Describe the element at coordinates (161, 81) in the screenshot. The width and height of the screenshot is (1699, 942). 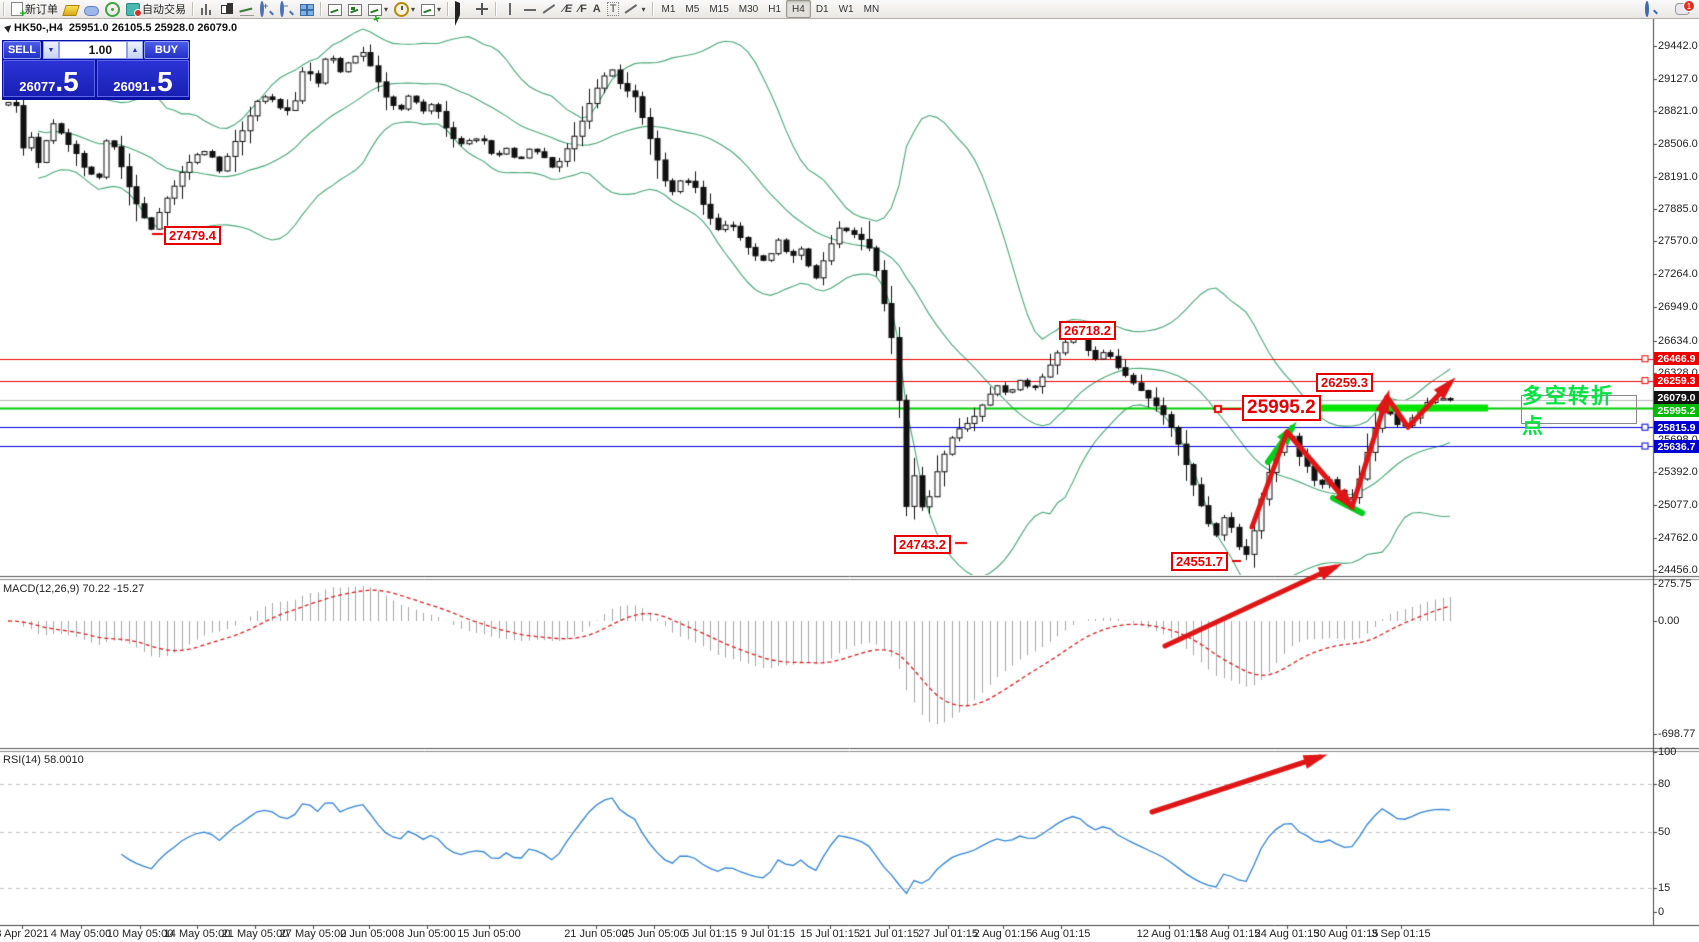
I see `buy-price-fraction: .5` at that location.